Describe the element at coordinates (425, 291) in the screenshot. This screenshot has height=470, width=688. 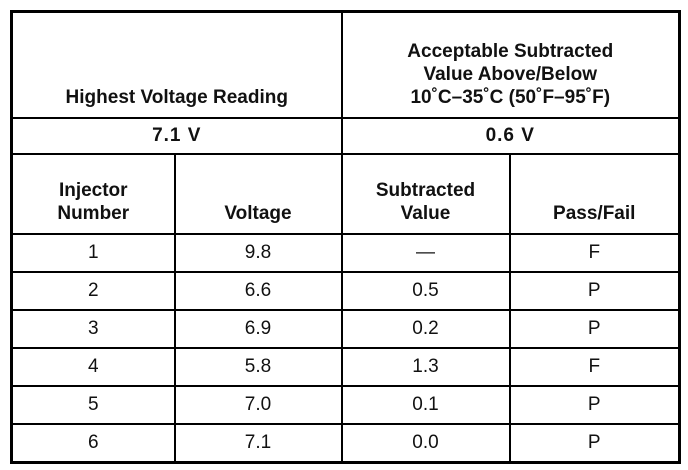
I see `data-cell: 0.5` at that location.